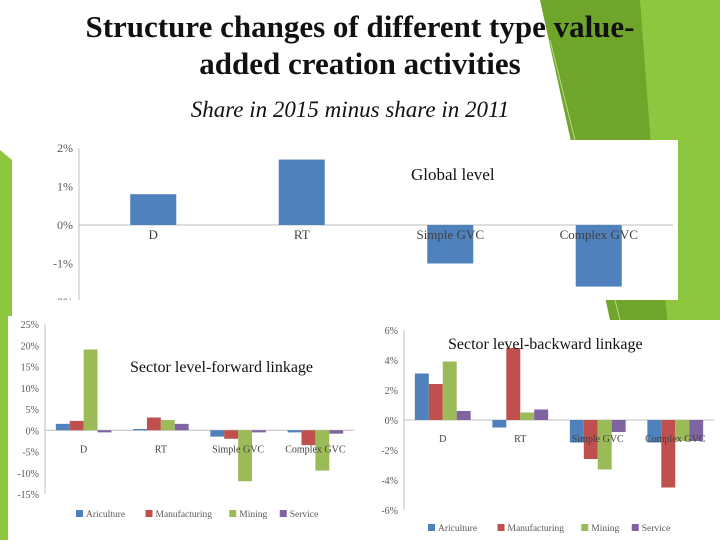  What do you see at coordinates (30, 325) in the screenshot?
I see `y-tick-label: 25%` at bounding box center [30, 325].